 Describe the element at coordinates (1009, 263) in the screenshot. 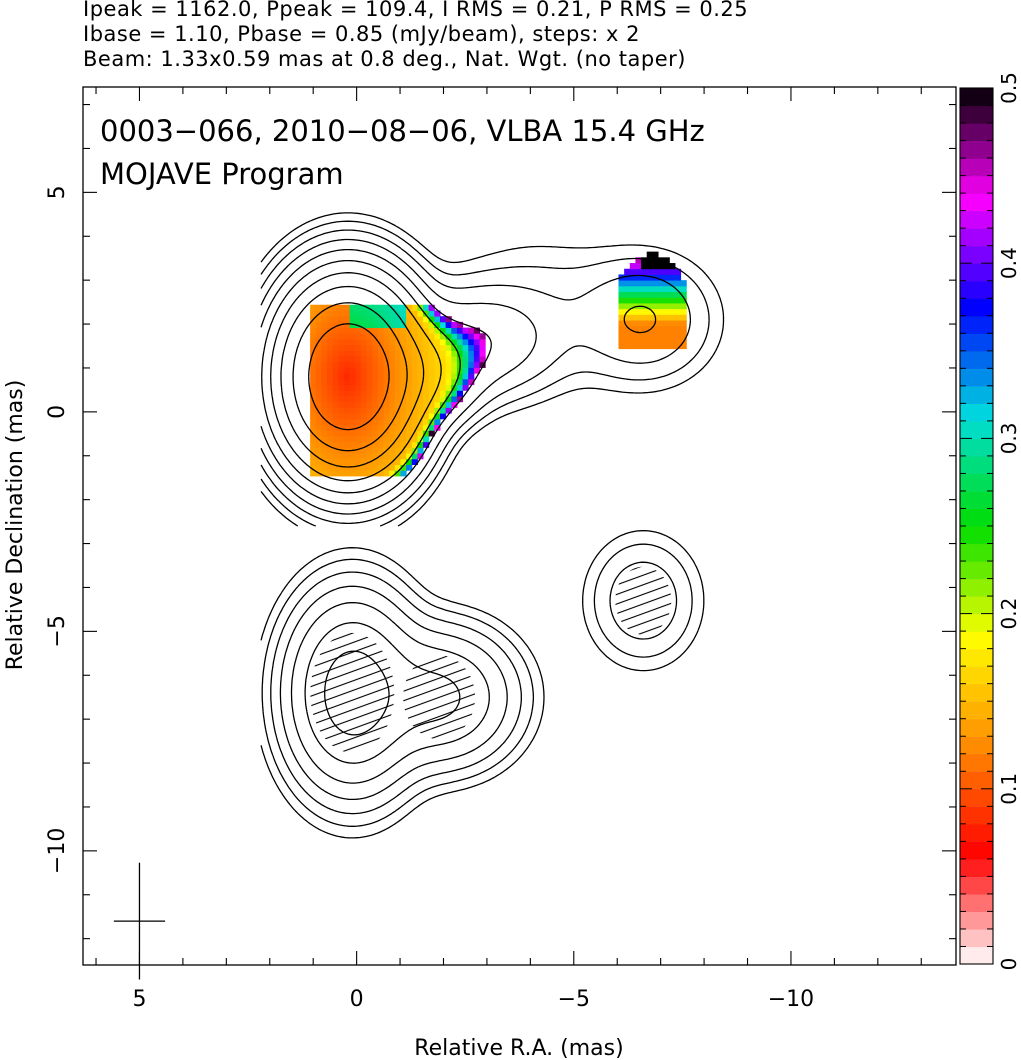

I see `colorbar-tick-label: 0.4` at that location.